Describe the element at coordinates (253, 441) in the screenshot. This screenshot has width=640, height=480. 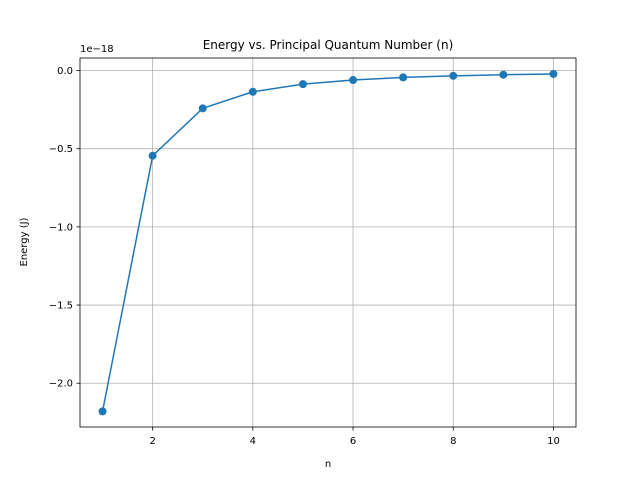
I see `x-tick-label: 4` at that location.